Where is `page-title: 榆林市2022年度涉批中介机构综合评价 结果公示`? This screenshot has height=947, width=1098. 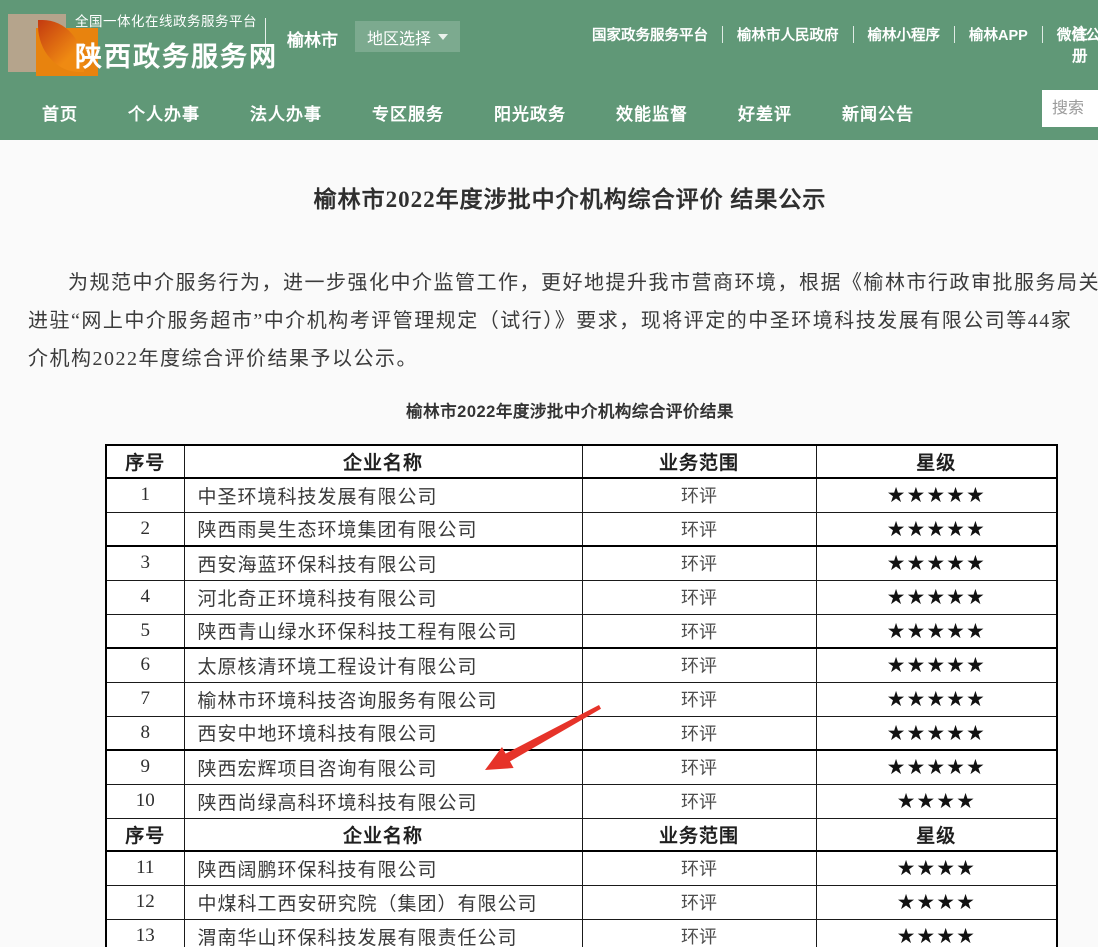 page-title: 榆林市2022年度涉批中介机构综合评价 结果公示 is located at coordinates (570, 199).